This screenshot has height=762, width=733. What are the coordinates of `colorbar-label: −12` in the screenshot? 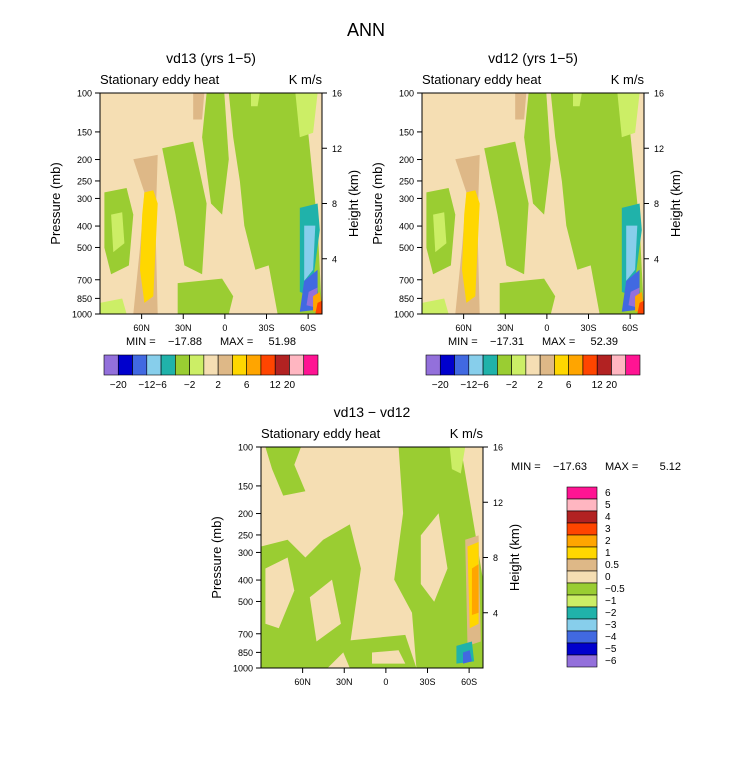 It's located at (146, 385).